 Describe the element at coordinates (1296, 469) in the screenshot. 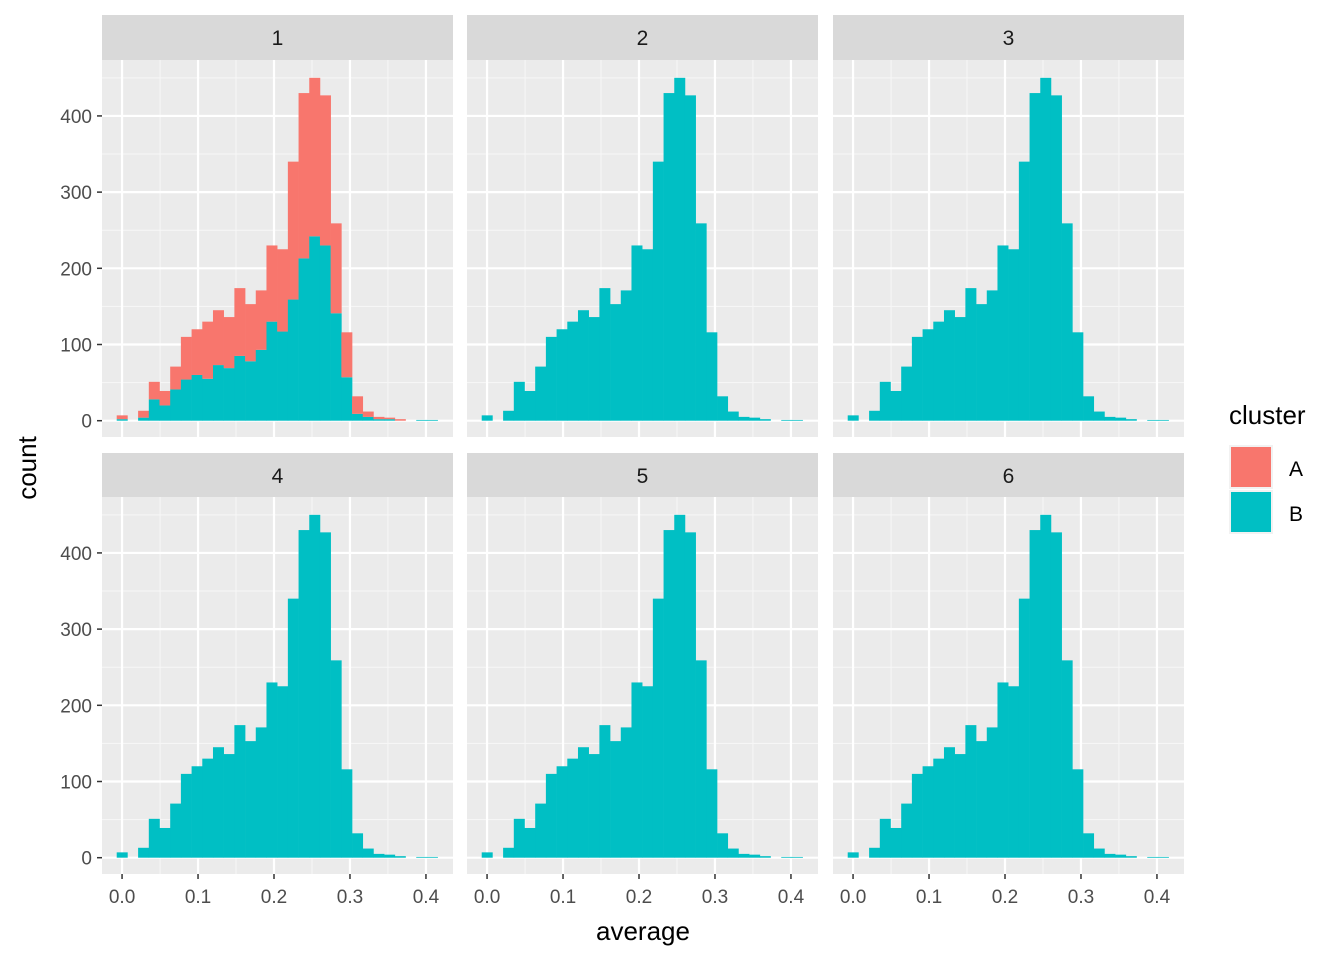

I see `legend-label-a: A` at that location.